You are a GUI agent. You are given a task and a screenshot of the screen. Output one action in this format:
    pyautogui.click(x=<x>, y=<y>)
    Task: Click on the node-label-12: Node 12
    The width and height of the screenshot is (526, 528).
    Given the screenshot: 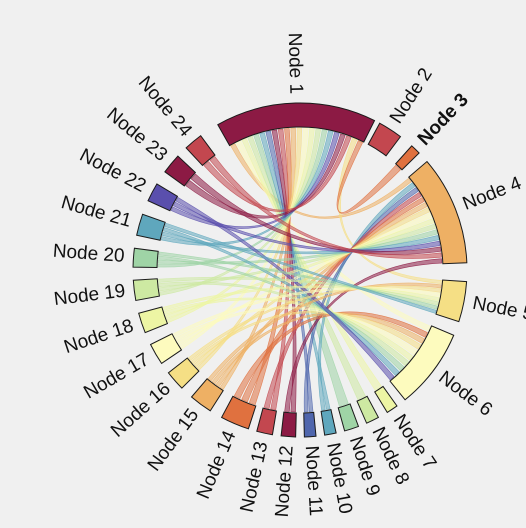 What is the action you would take?
    pyautogui.click(x=285, y=481)
    